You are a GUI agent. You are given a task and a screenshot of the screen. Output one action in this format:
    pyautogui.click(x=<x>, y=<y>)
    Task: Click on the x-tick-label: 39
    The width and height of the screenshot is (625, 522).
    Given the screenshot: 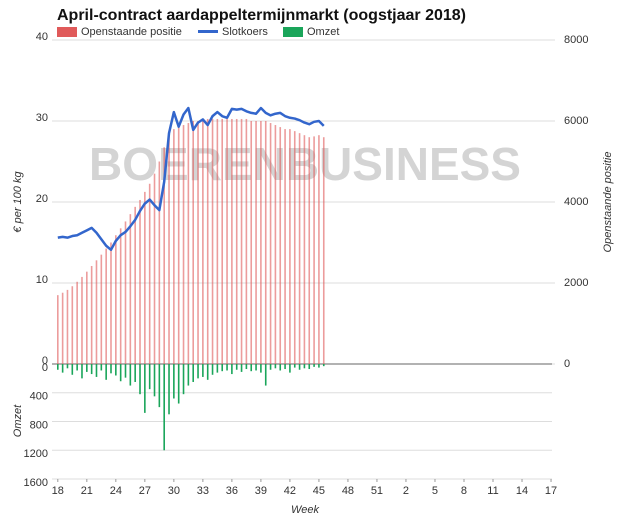 What is the action you would take?
    pyautogui.click(x=261, y=491)
    